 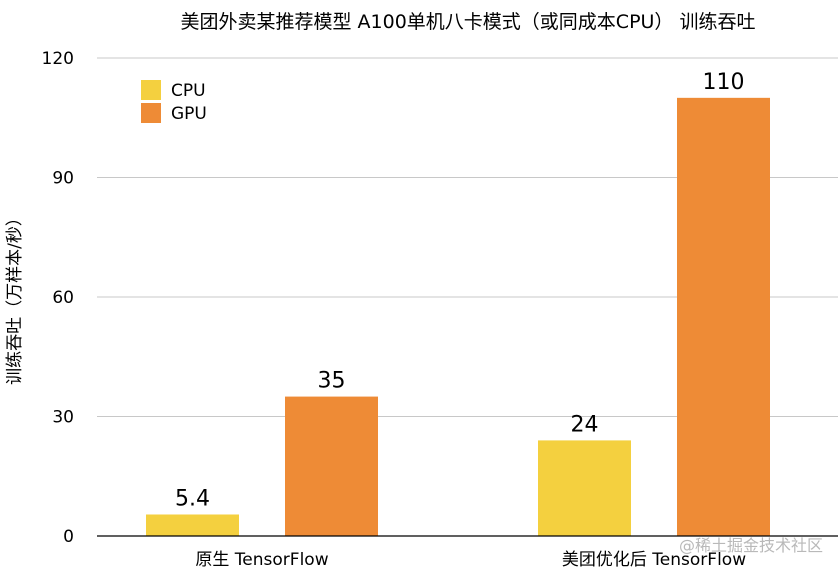 What do you see at coordinates (654, 560) in the screenshot?
I see `category-label: 美团优化后 TensorFlow` at bounding box center [654, 560].